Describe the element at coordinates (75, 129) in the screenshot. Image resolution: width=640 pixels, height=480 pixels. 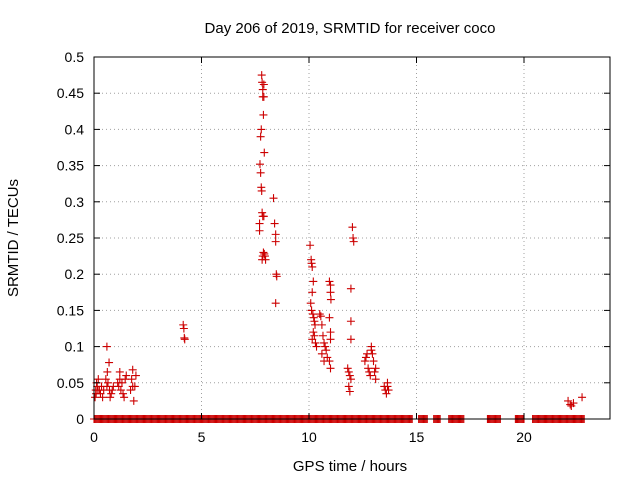
I see `y-tick-label: 0.4` at that location.